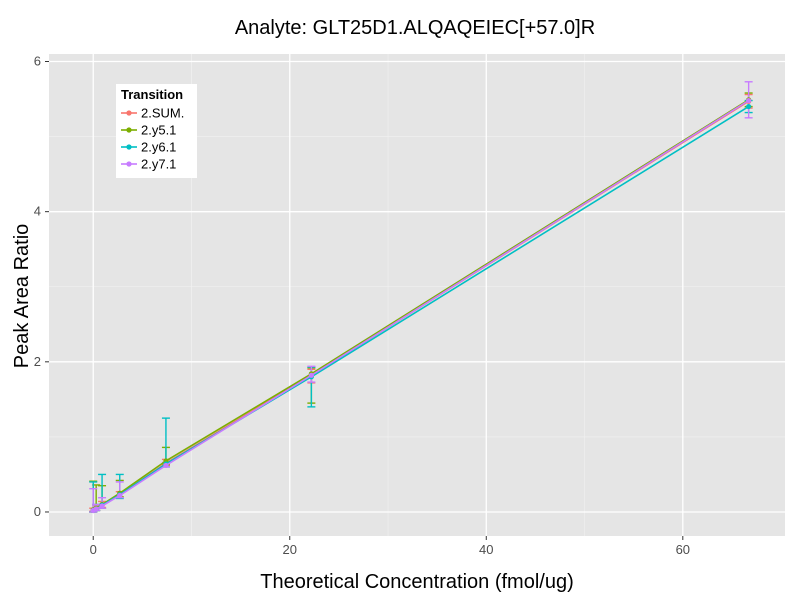 This screenshot has height=600, width=800. Describe the element at coordinates (683, 549) in the screenshot. I see `x-tick-label: 60` at that location.